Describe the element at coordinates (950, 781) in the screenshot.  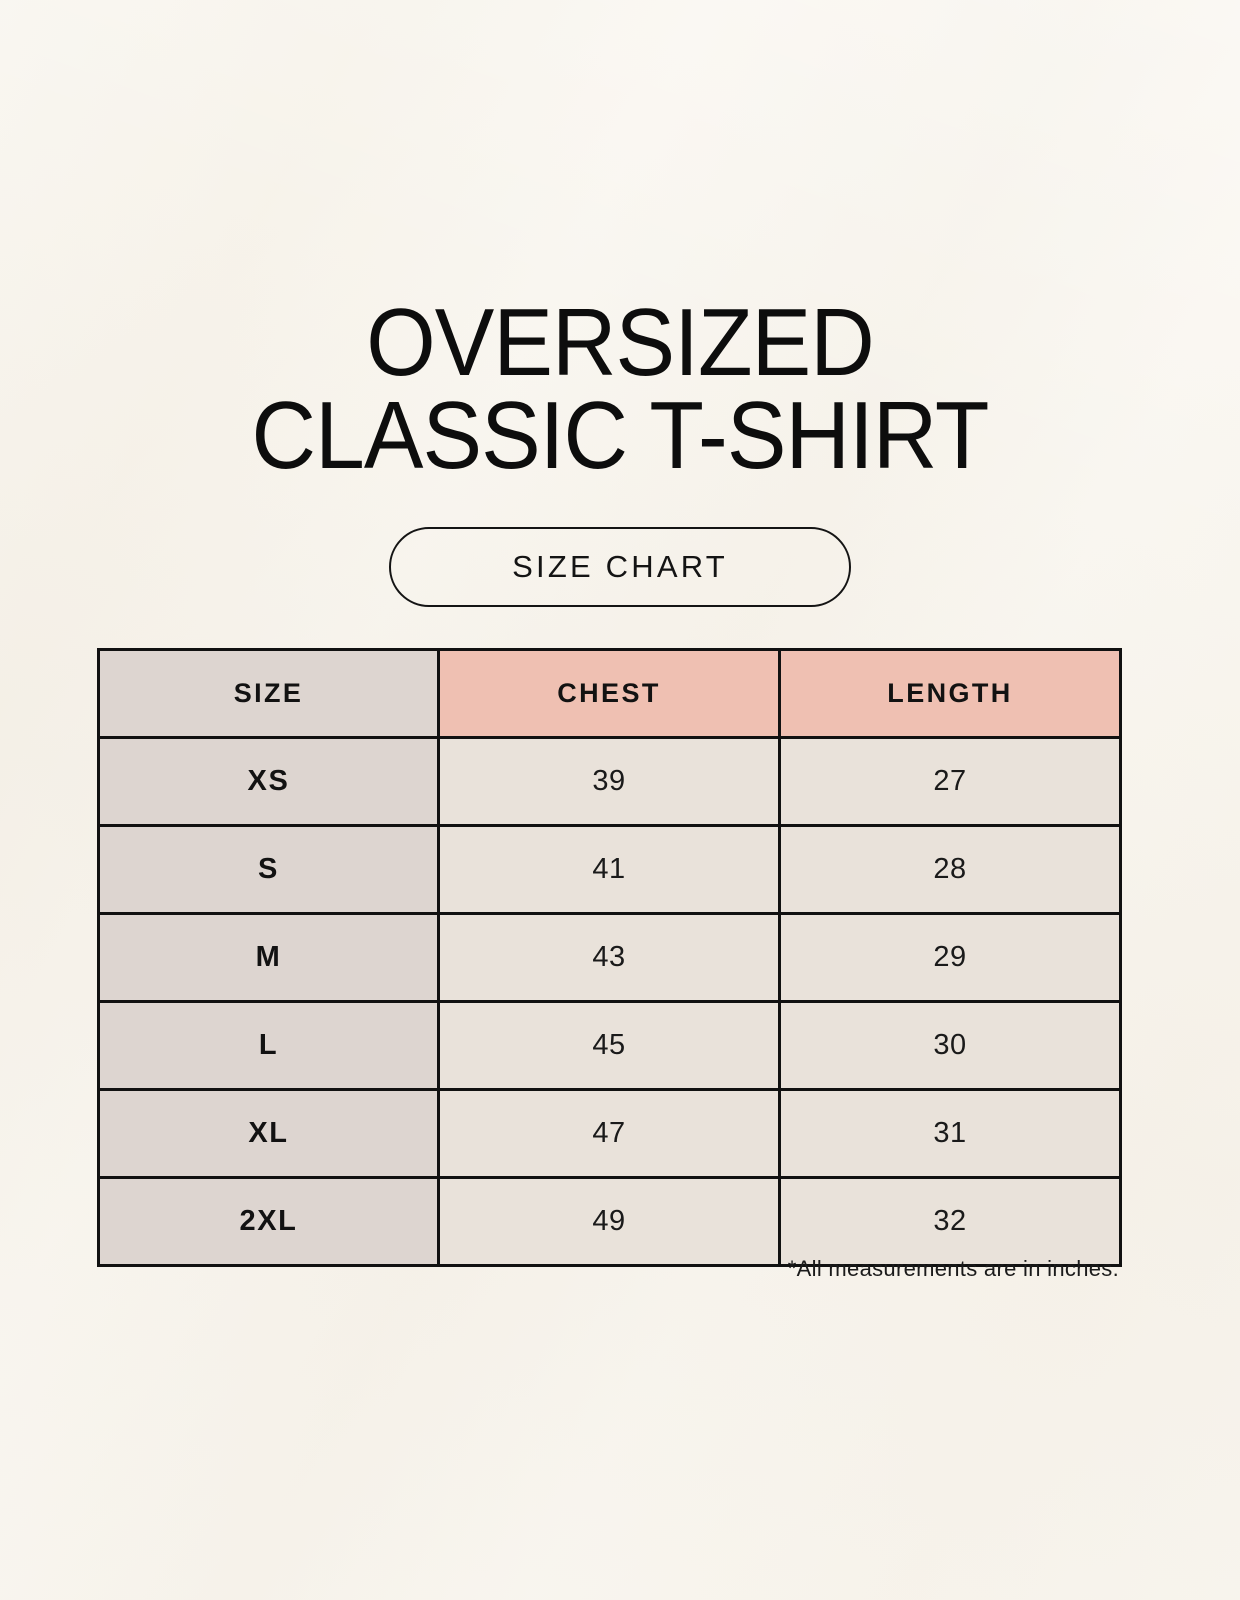
I see `row-length-value: 27` at that location.